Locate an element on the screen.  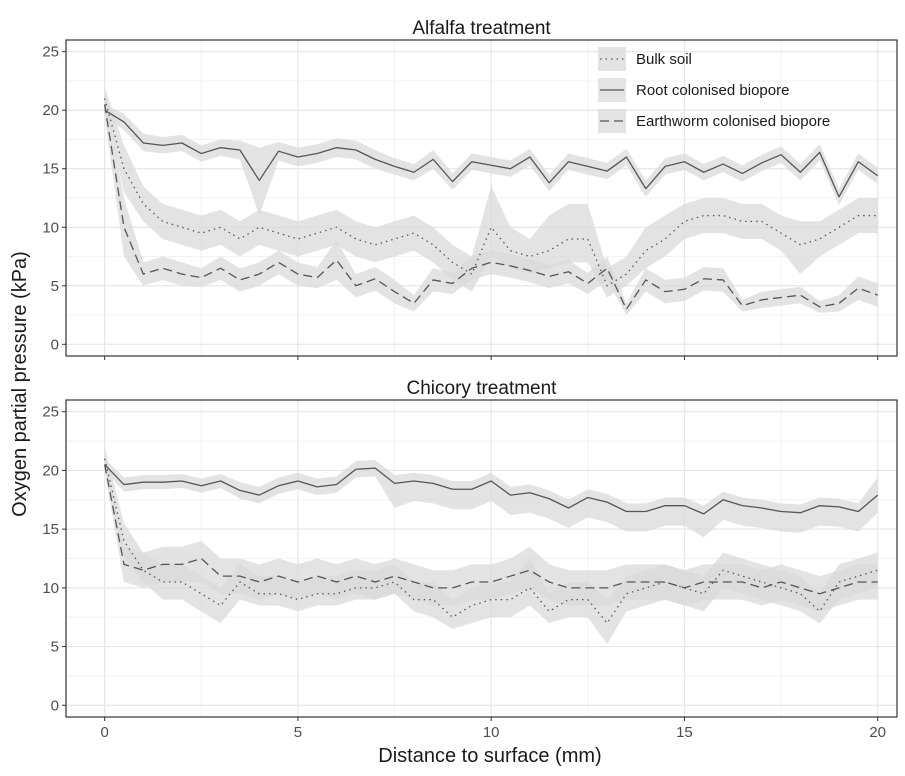
legend-label: Root colonised biopore is located at coordinates (712, 90).